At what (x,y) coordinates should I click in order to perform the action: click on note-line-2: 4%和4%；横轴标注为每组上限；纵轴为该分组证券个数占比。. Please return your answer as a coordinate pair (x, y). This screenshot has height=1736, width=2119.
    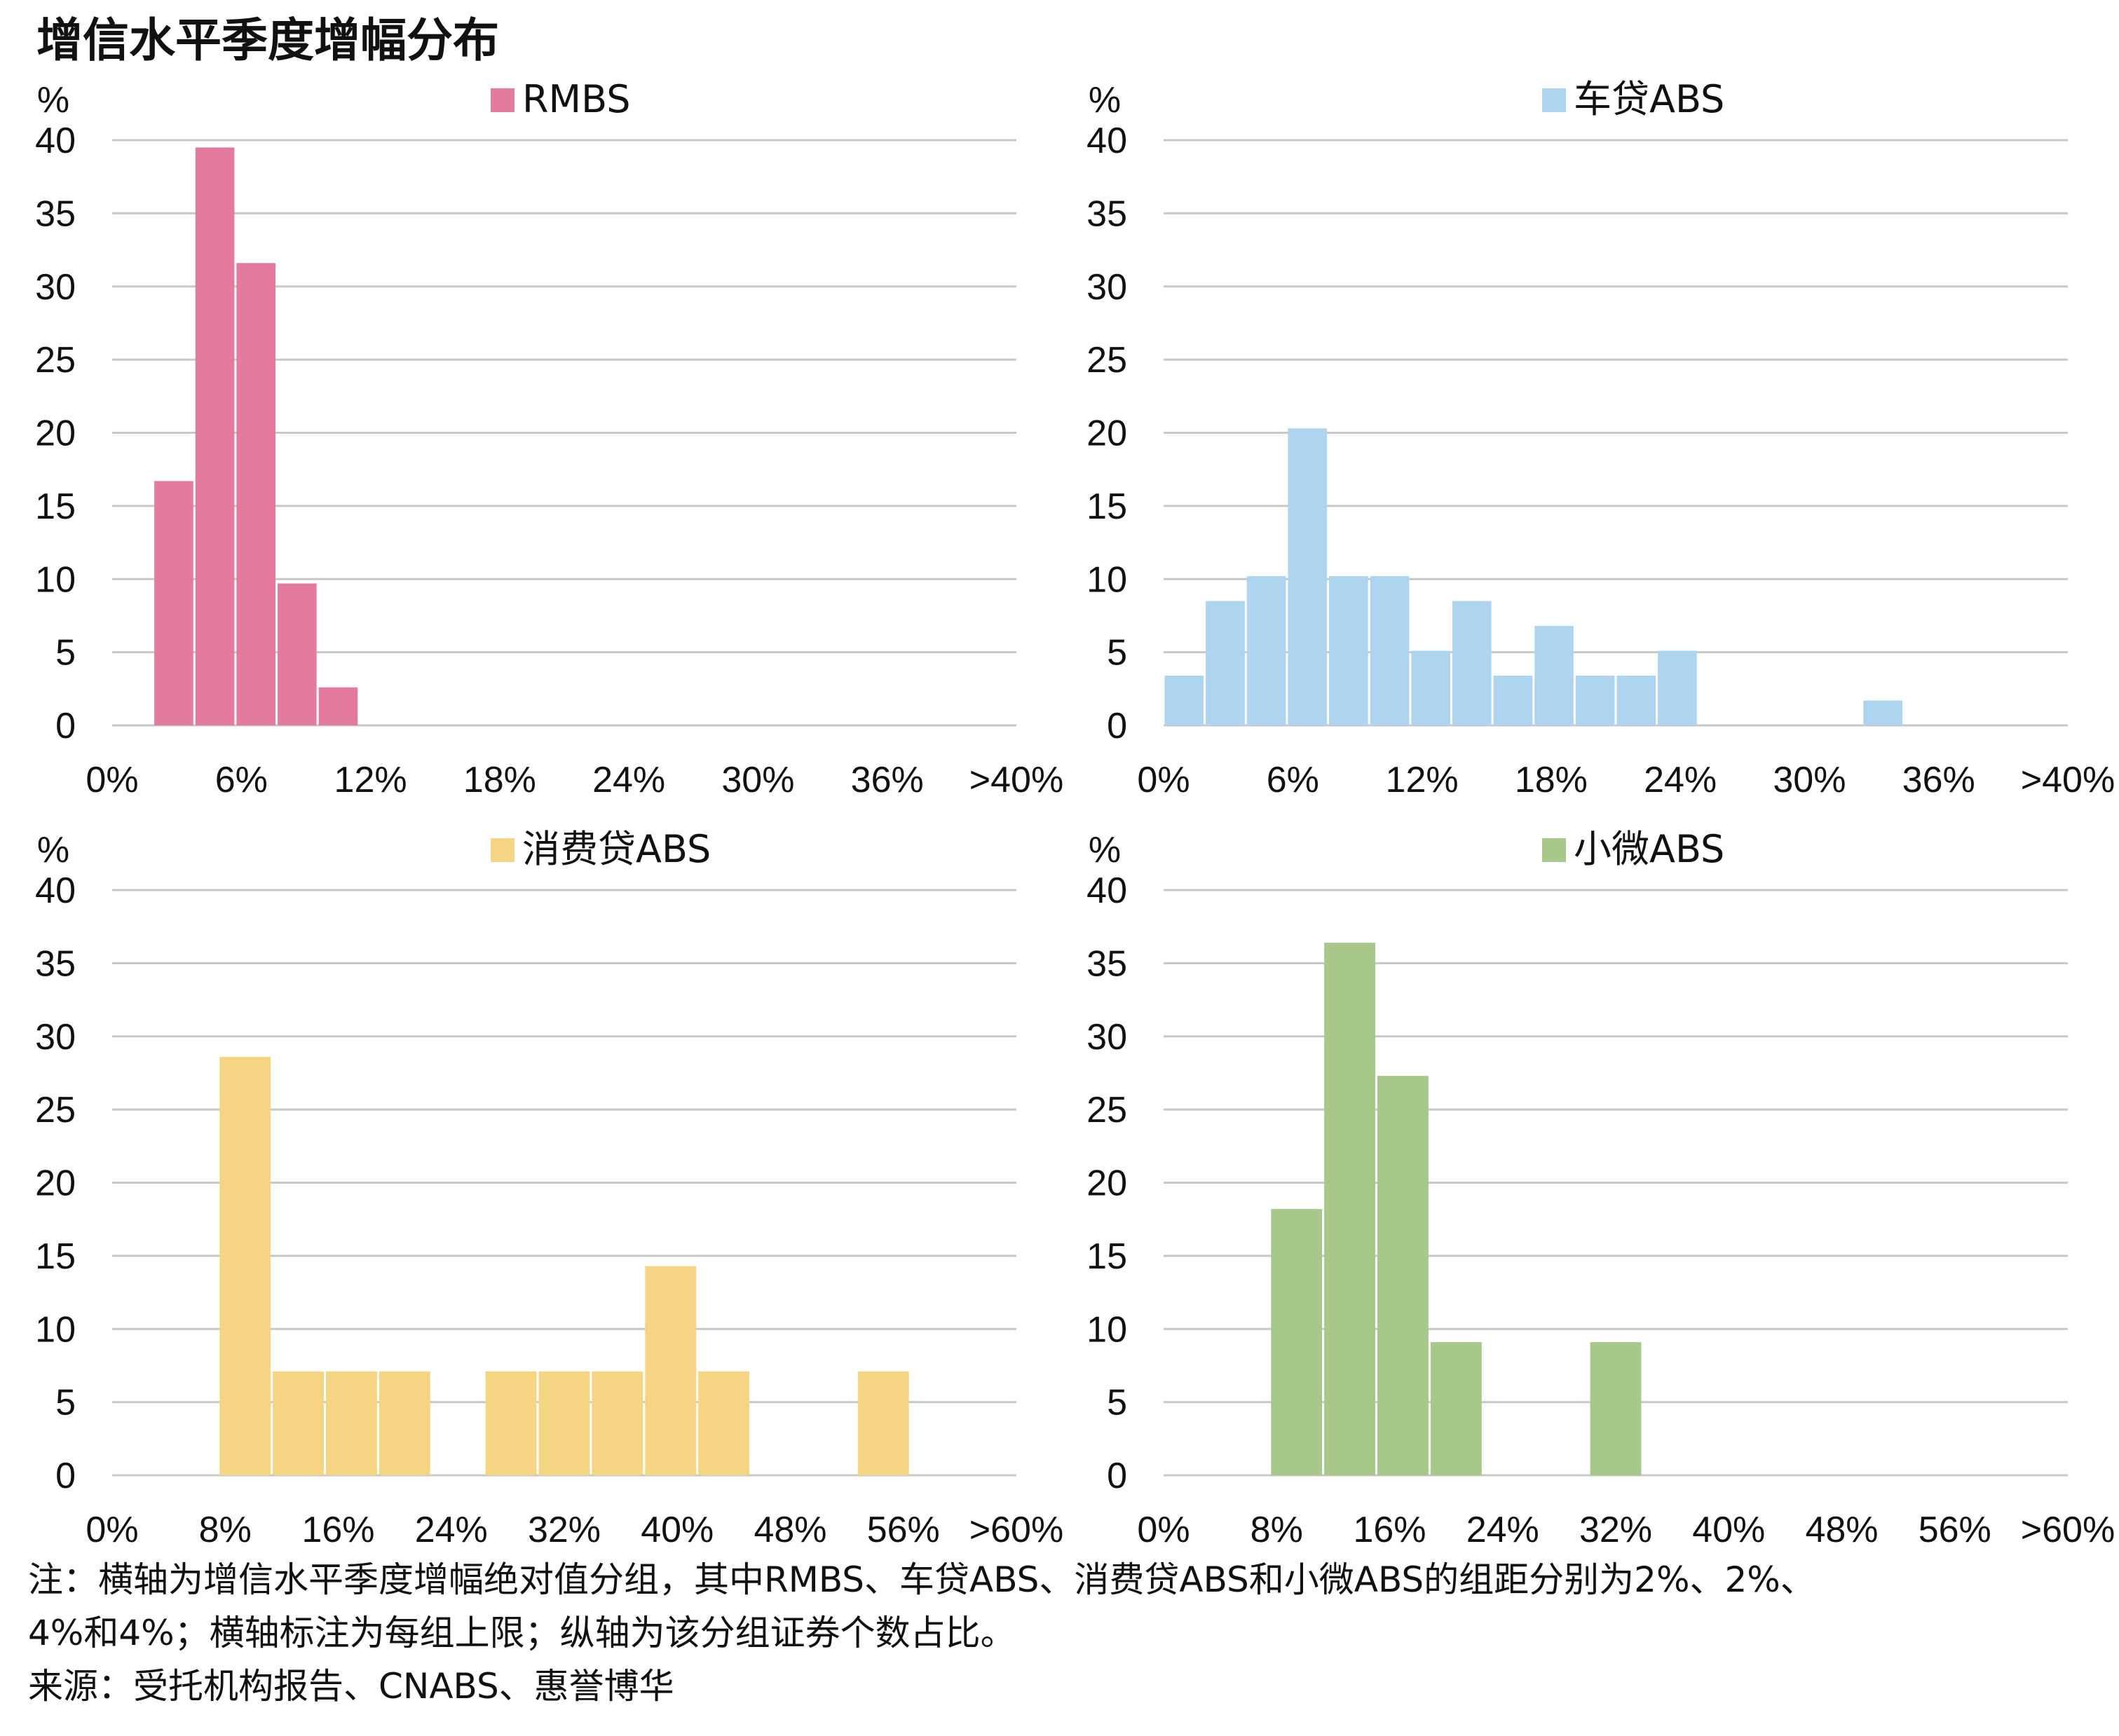
    Looking at the image, I should click on (522, 1633).